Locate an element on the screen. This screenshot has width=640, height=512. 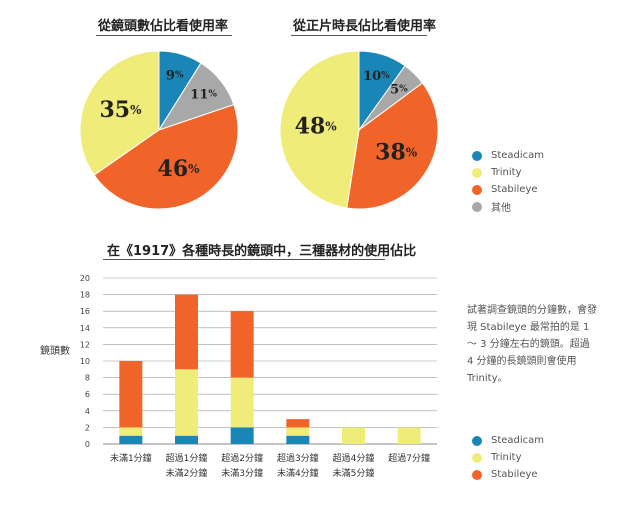
pie2-slice-stabileye is located at coordinates (392, 146).